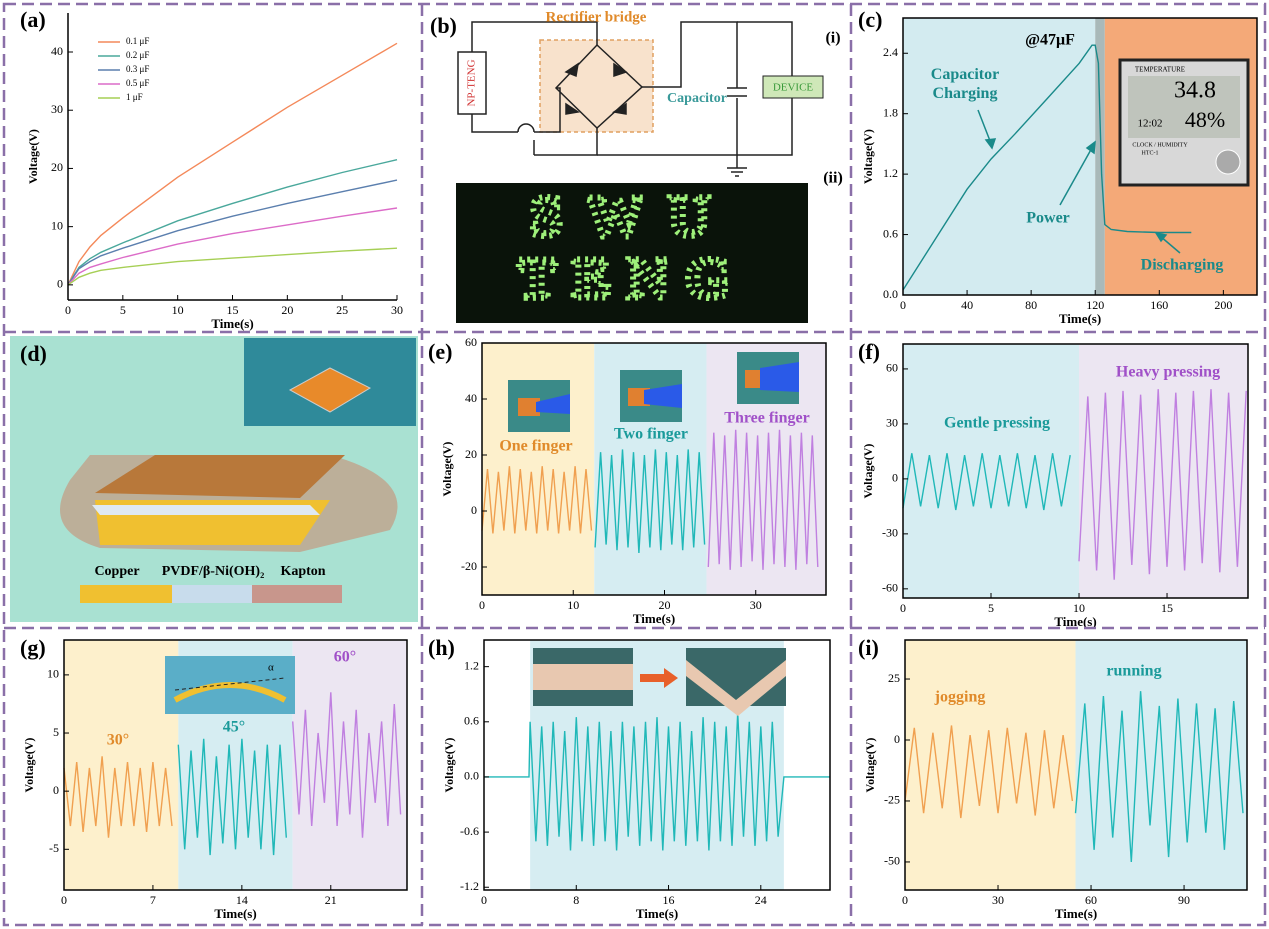 This screenshot has width=1269, height=929. What do you see at coordinates (271, 668) in the screenshot?
I see `inset-label: α` at bounding box center [271, 668].